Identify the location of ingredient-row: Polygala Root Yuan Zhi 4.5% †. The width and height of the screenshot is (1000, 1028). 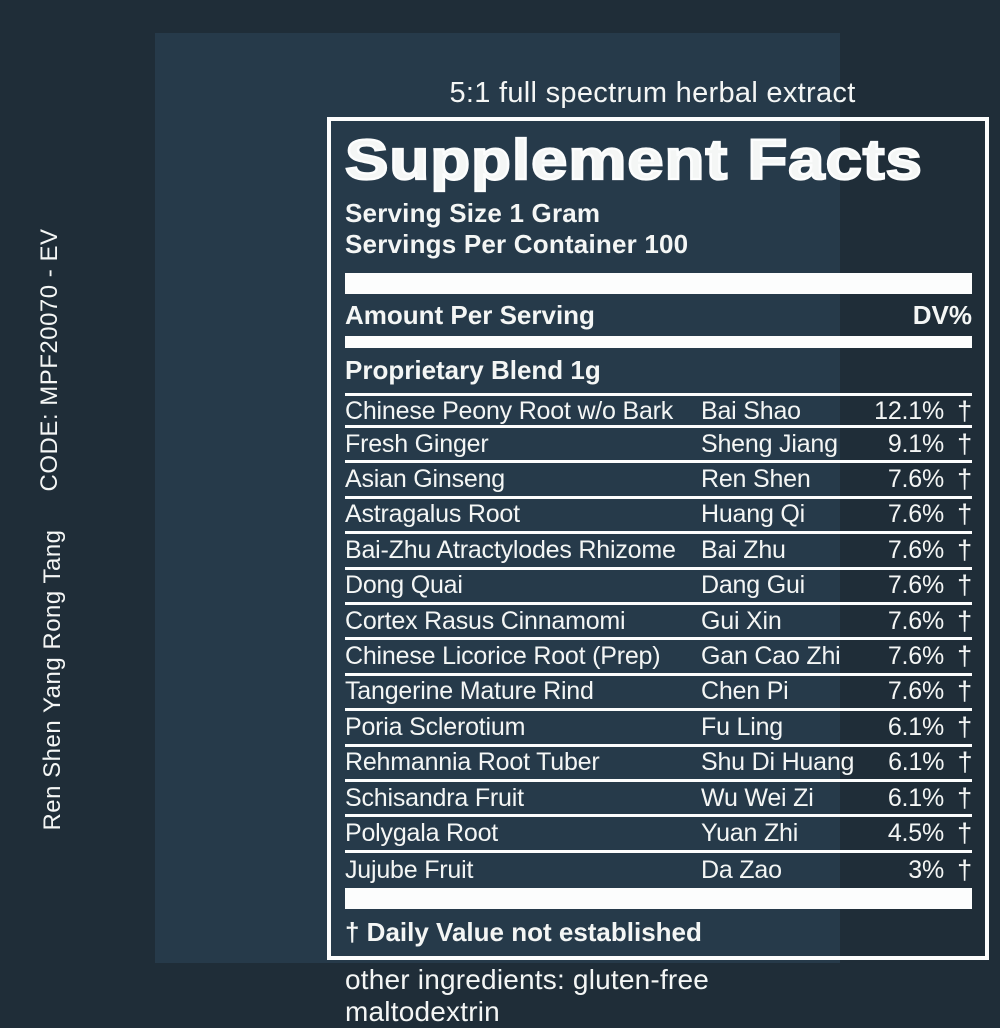
(658, 835).